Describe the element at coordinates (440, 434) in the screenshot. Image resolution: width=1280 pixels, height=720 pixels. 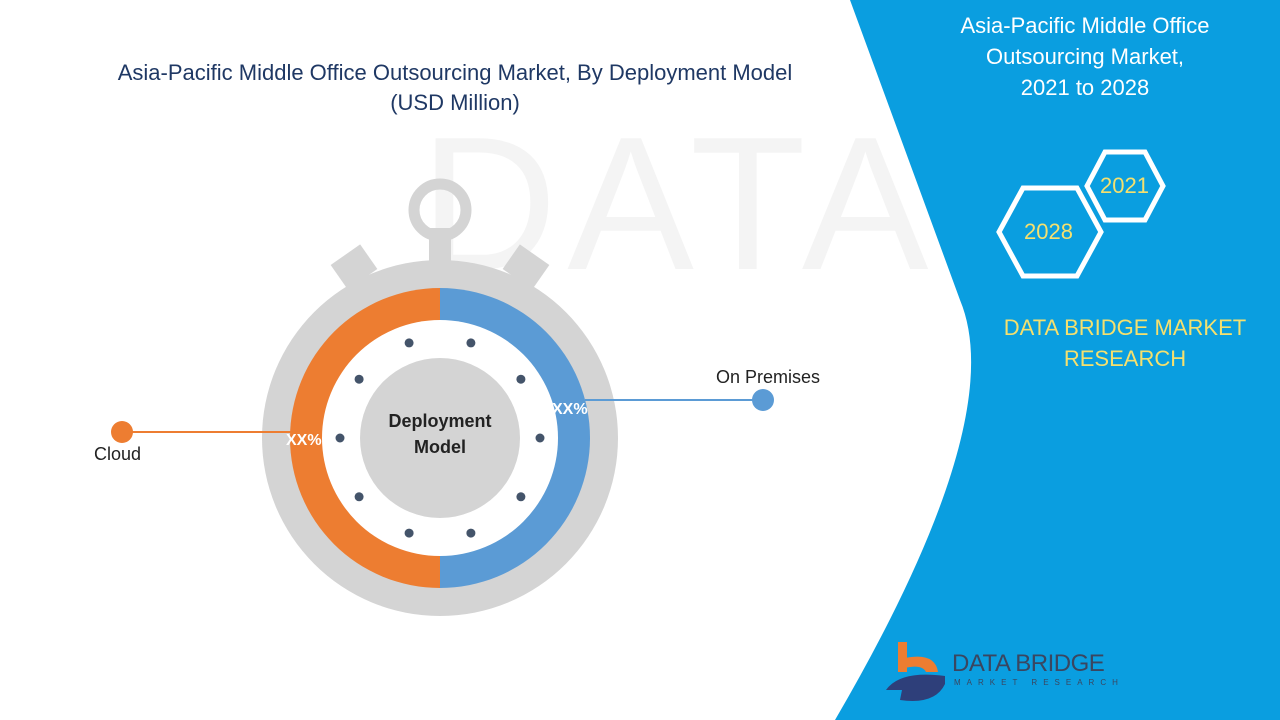
I see `center-label: Deployment Model` at that location.